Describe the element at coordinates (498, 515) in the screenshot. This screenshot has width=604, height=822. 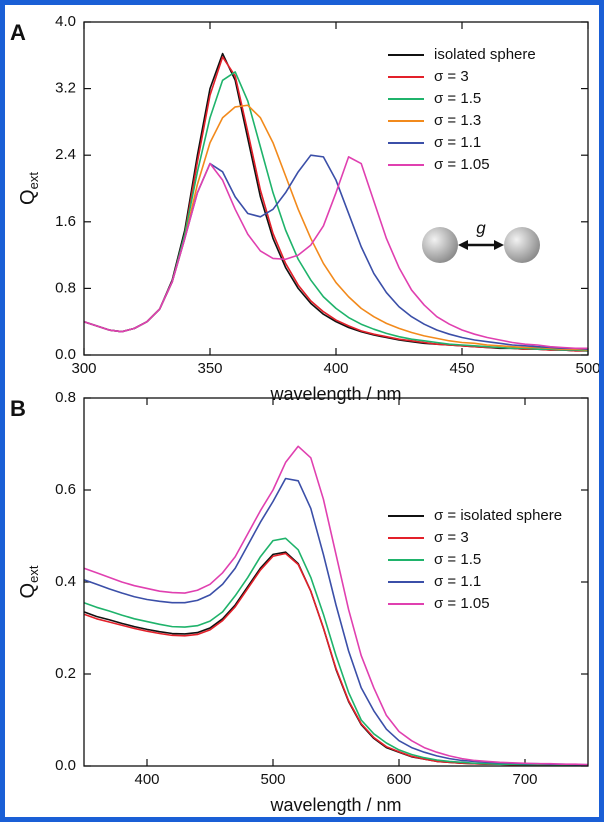
I see `legend-label: σ = isolated sphere` at that location.